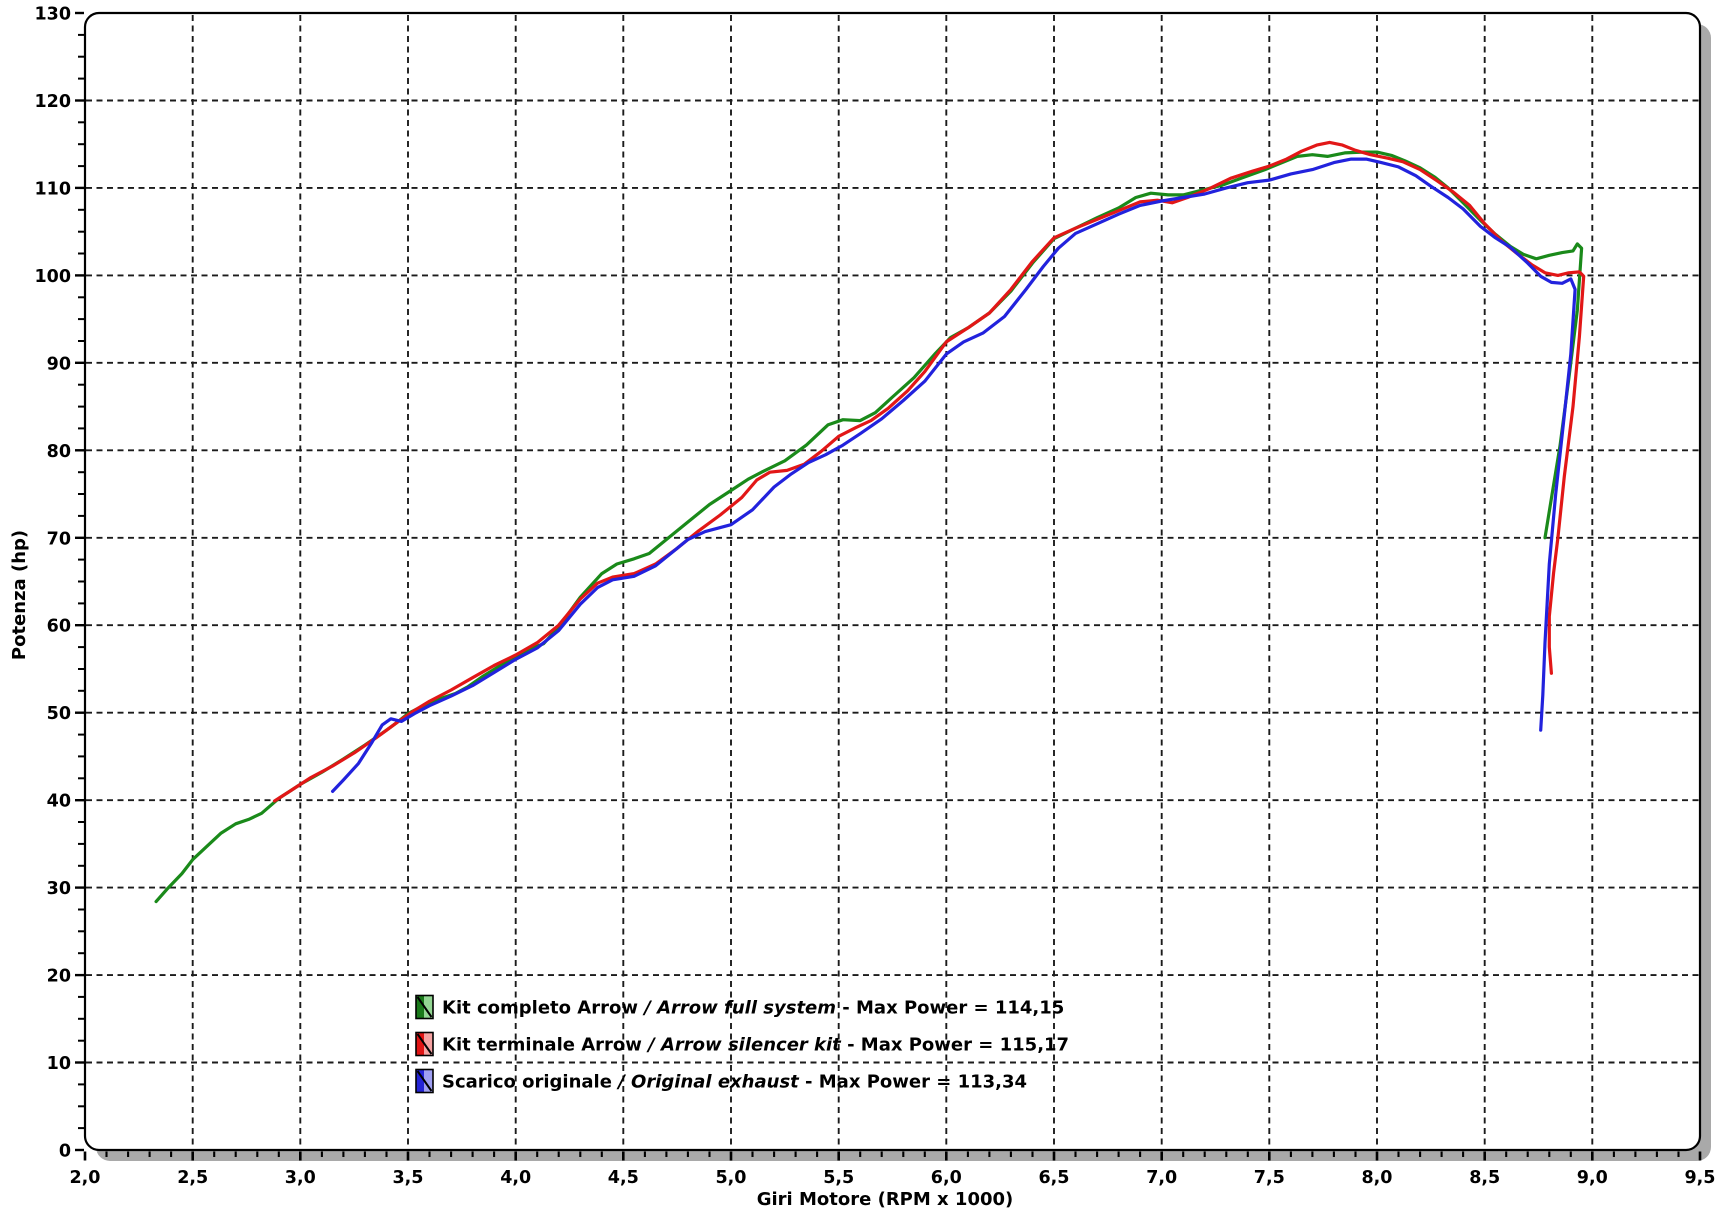  I want to click on y-tick-label: 70, so click(59, 539).